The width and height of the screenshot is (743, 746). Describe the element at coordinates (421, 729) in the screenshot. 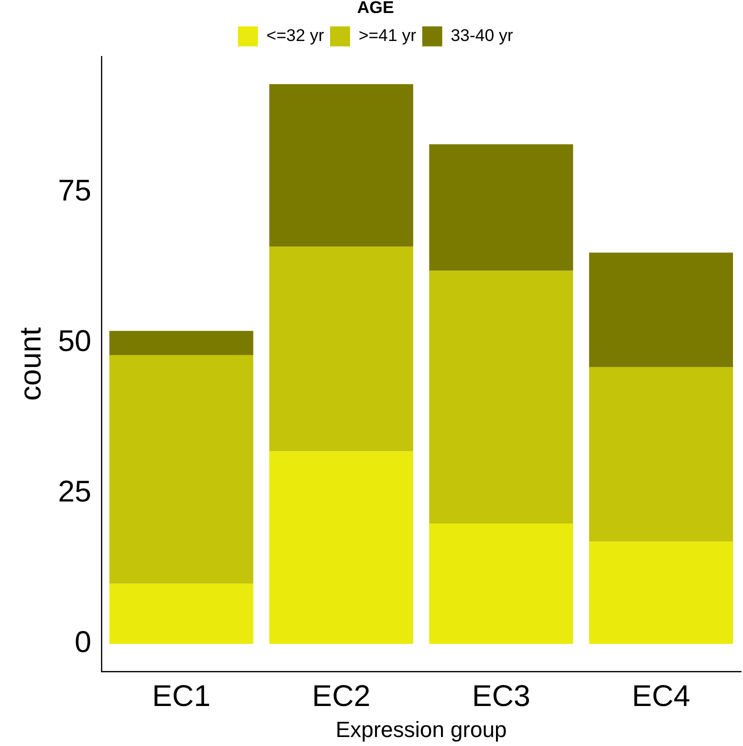

I see `x-axis-title: Expression group` at that location.